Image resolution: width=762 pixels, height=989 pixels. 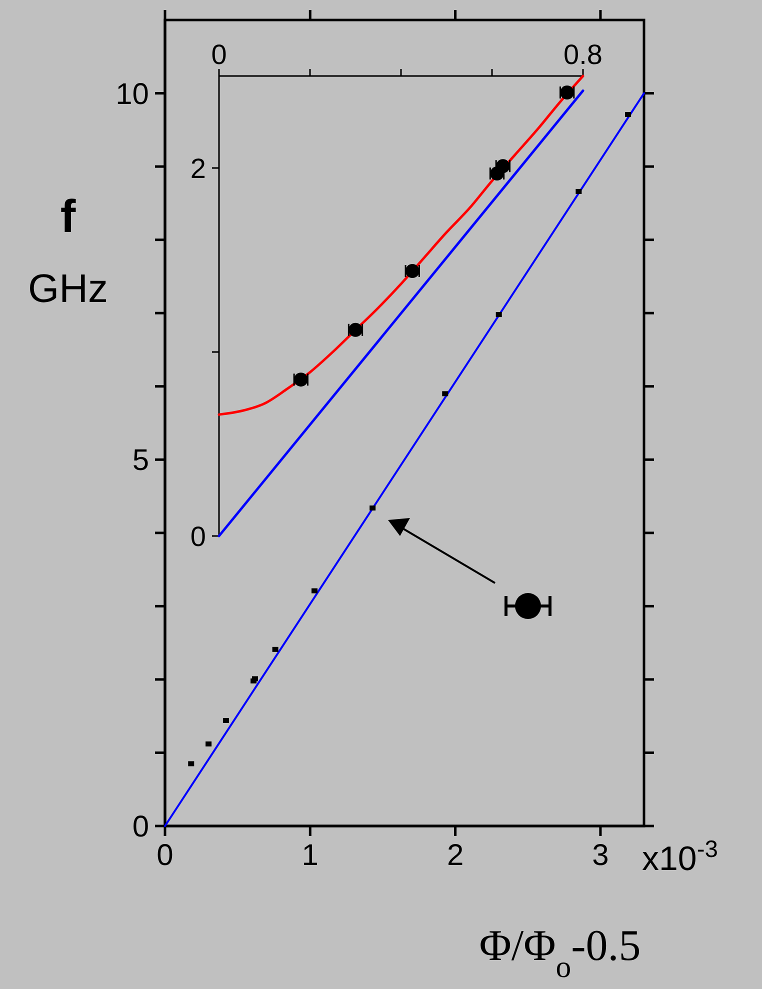 What do you see at coordinates (310, 855) in the screenshot?
I see `x-tick-label: 1` at bounding box center [310, 855].